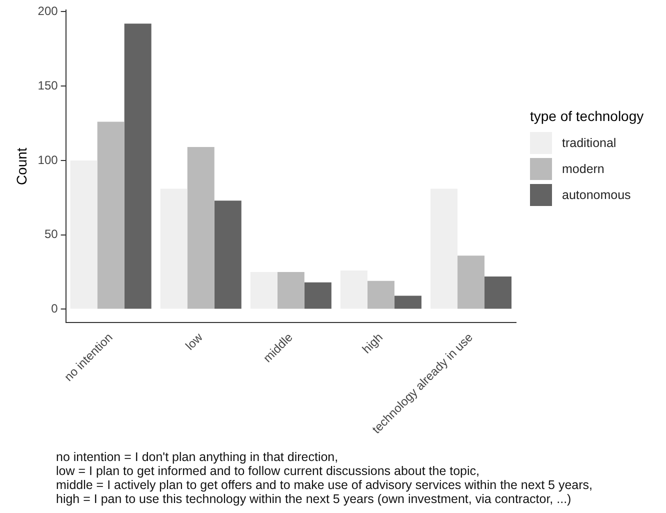 The height and width of the screenshot is (513, 666). I want to click on y-tick-label: 200, so click(48, 11).